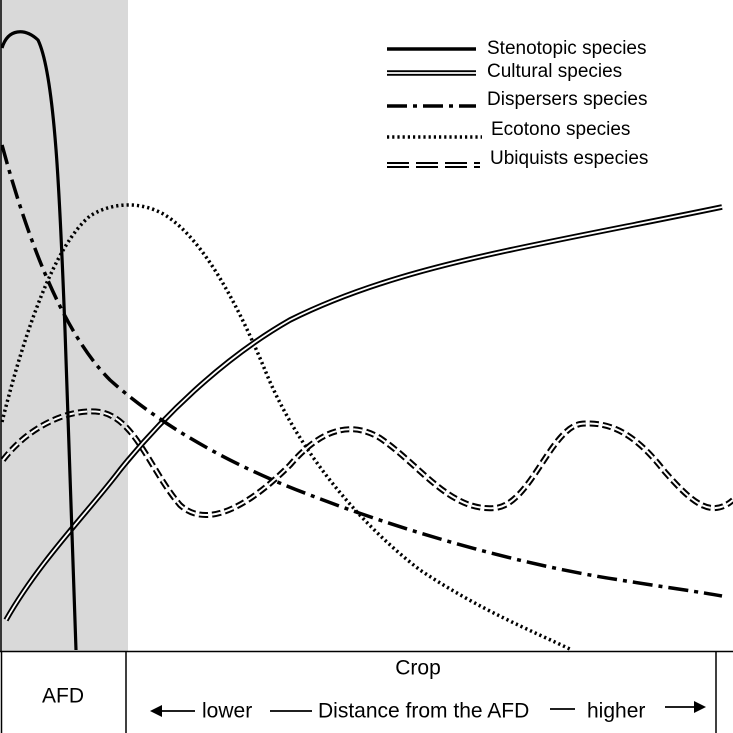 This screenshot has width=733, height=733. I want to click on legend-cultural-label: Cultural species, so click(554, 71).